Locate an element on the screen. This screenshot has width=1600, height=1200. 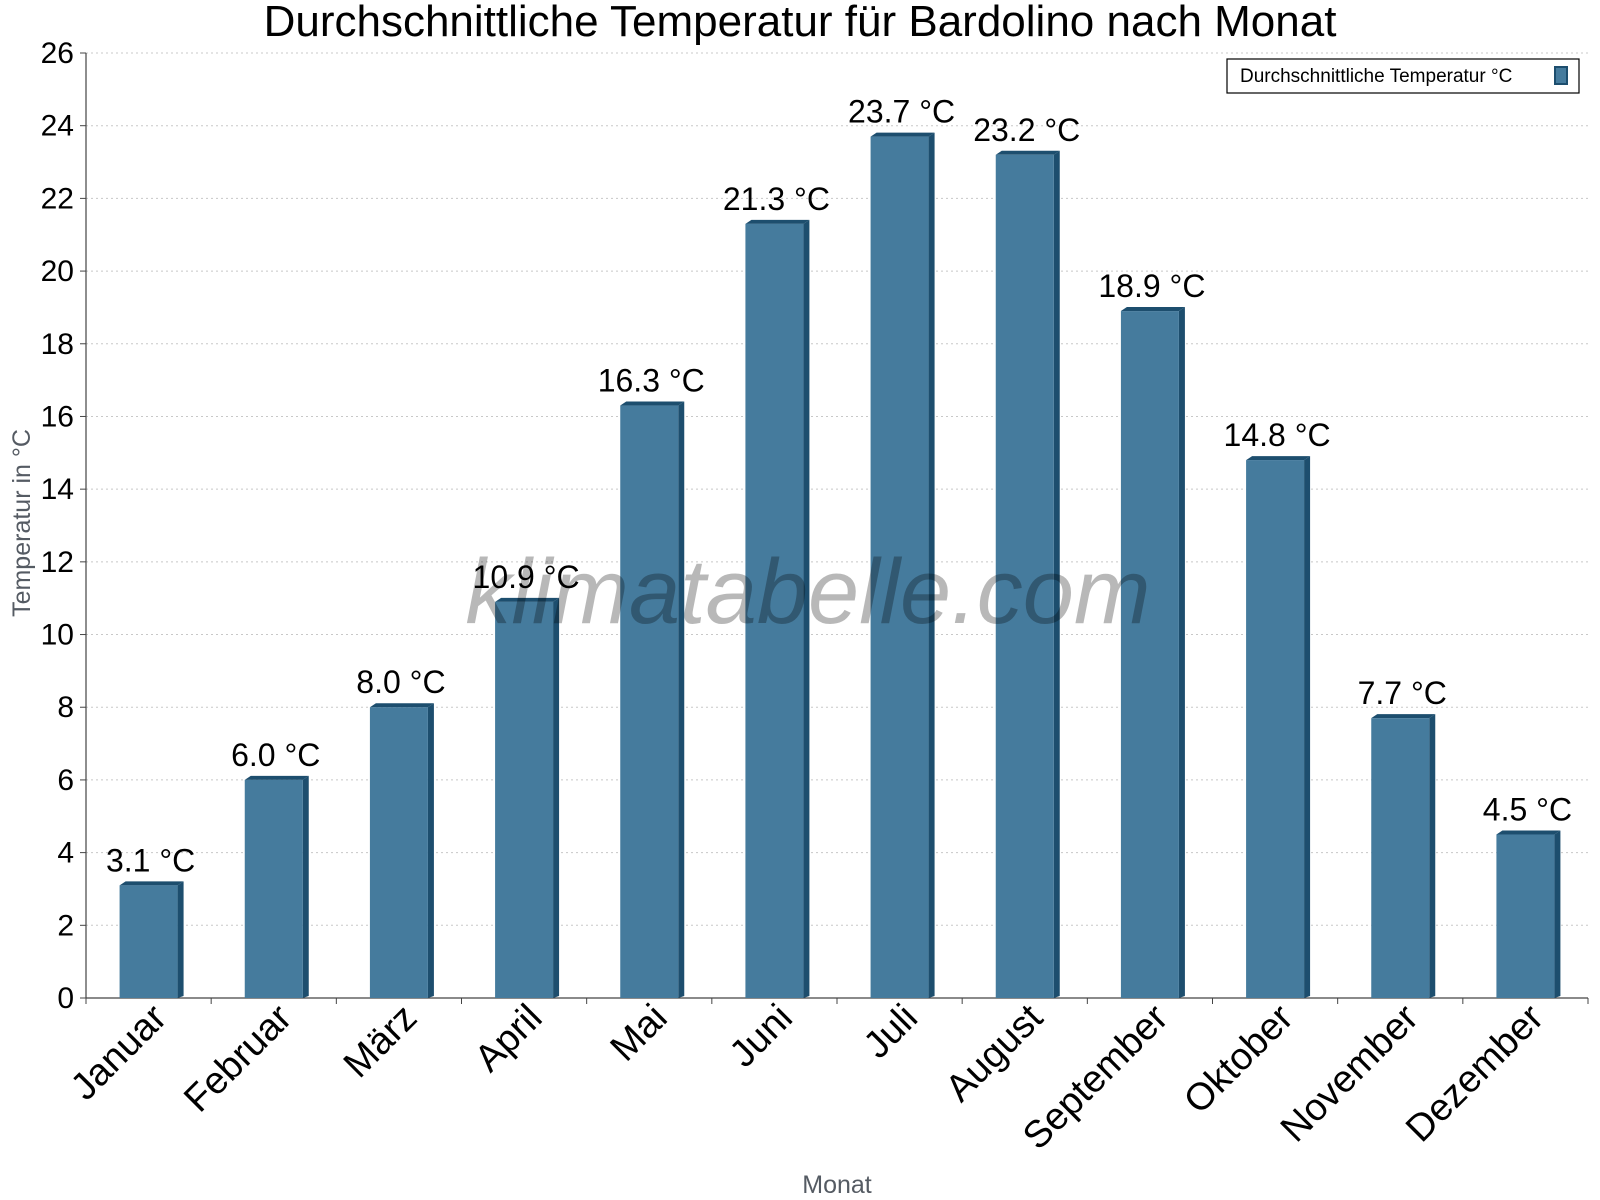
x-tick-label: März is located at coordinates (380, 1041).